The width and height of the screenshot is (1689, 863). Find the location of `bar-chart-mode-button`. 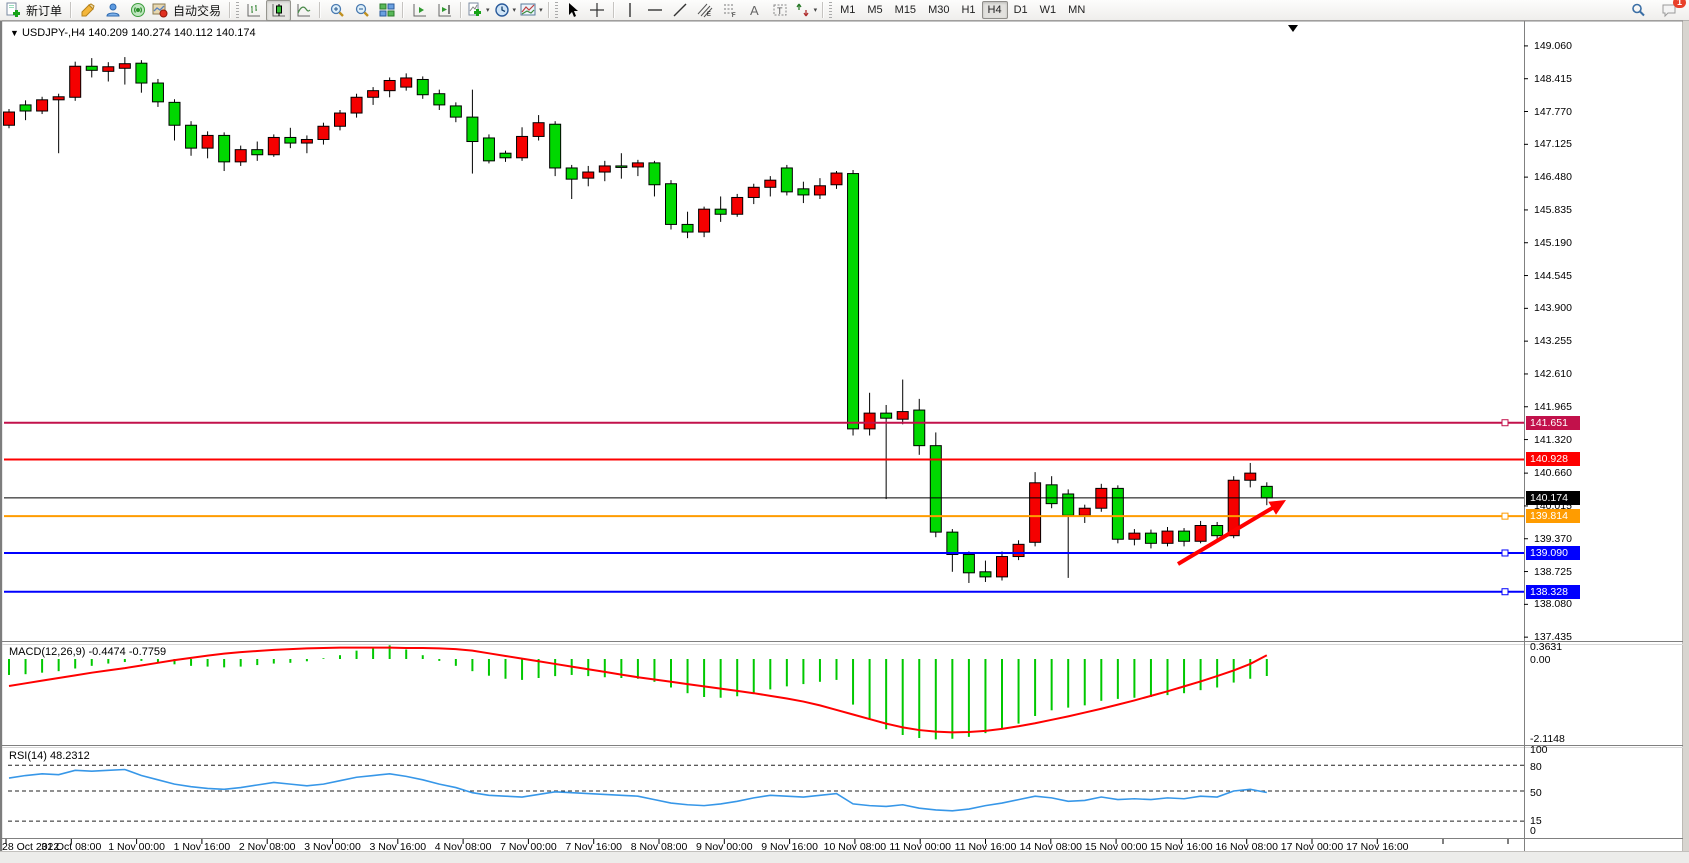

bar-chart-mode-button is located at coordinates (253, 10).